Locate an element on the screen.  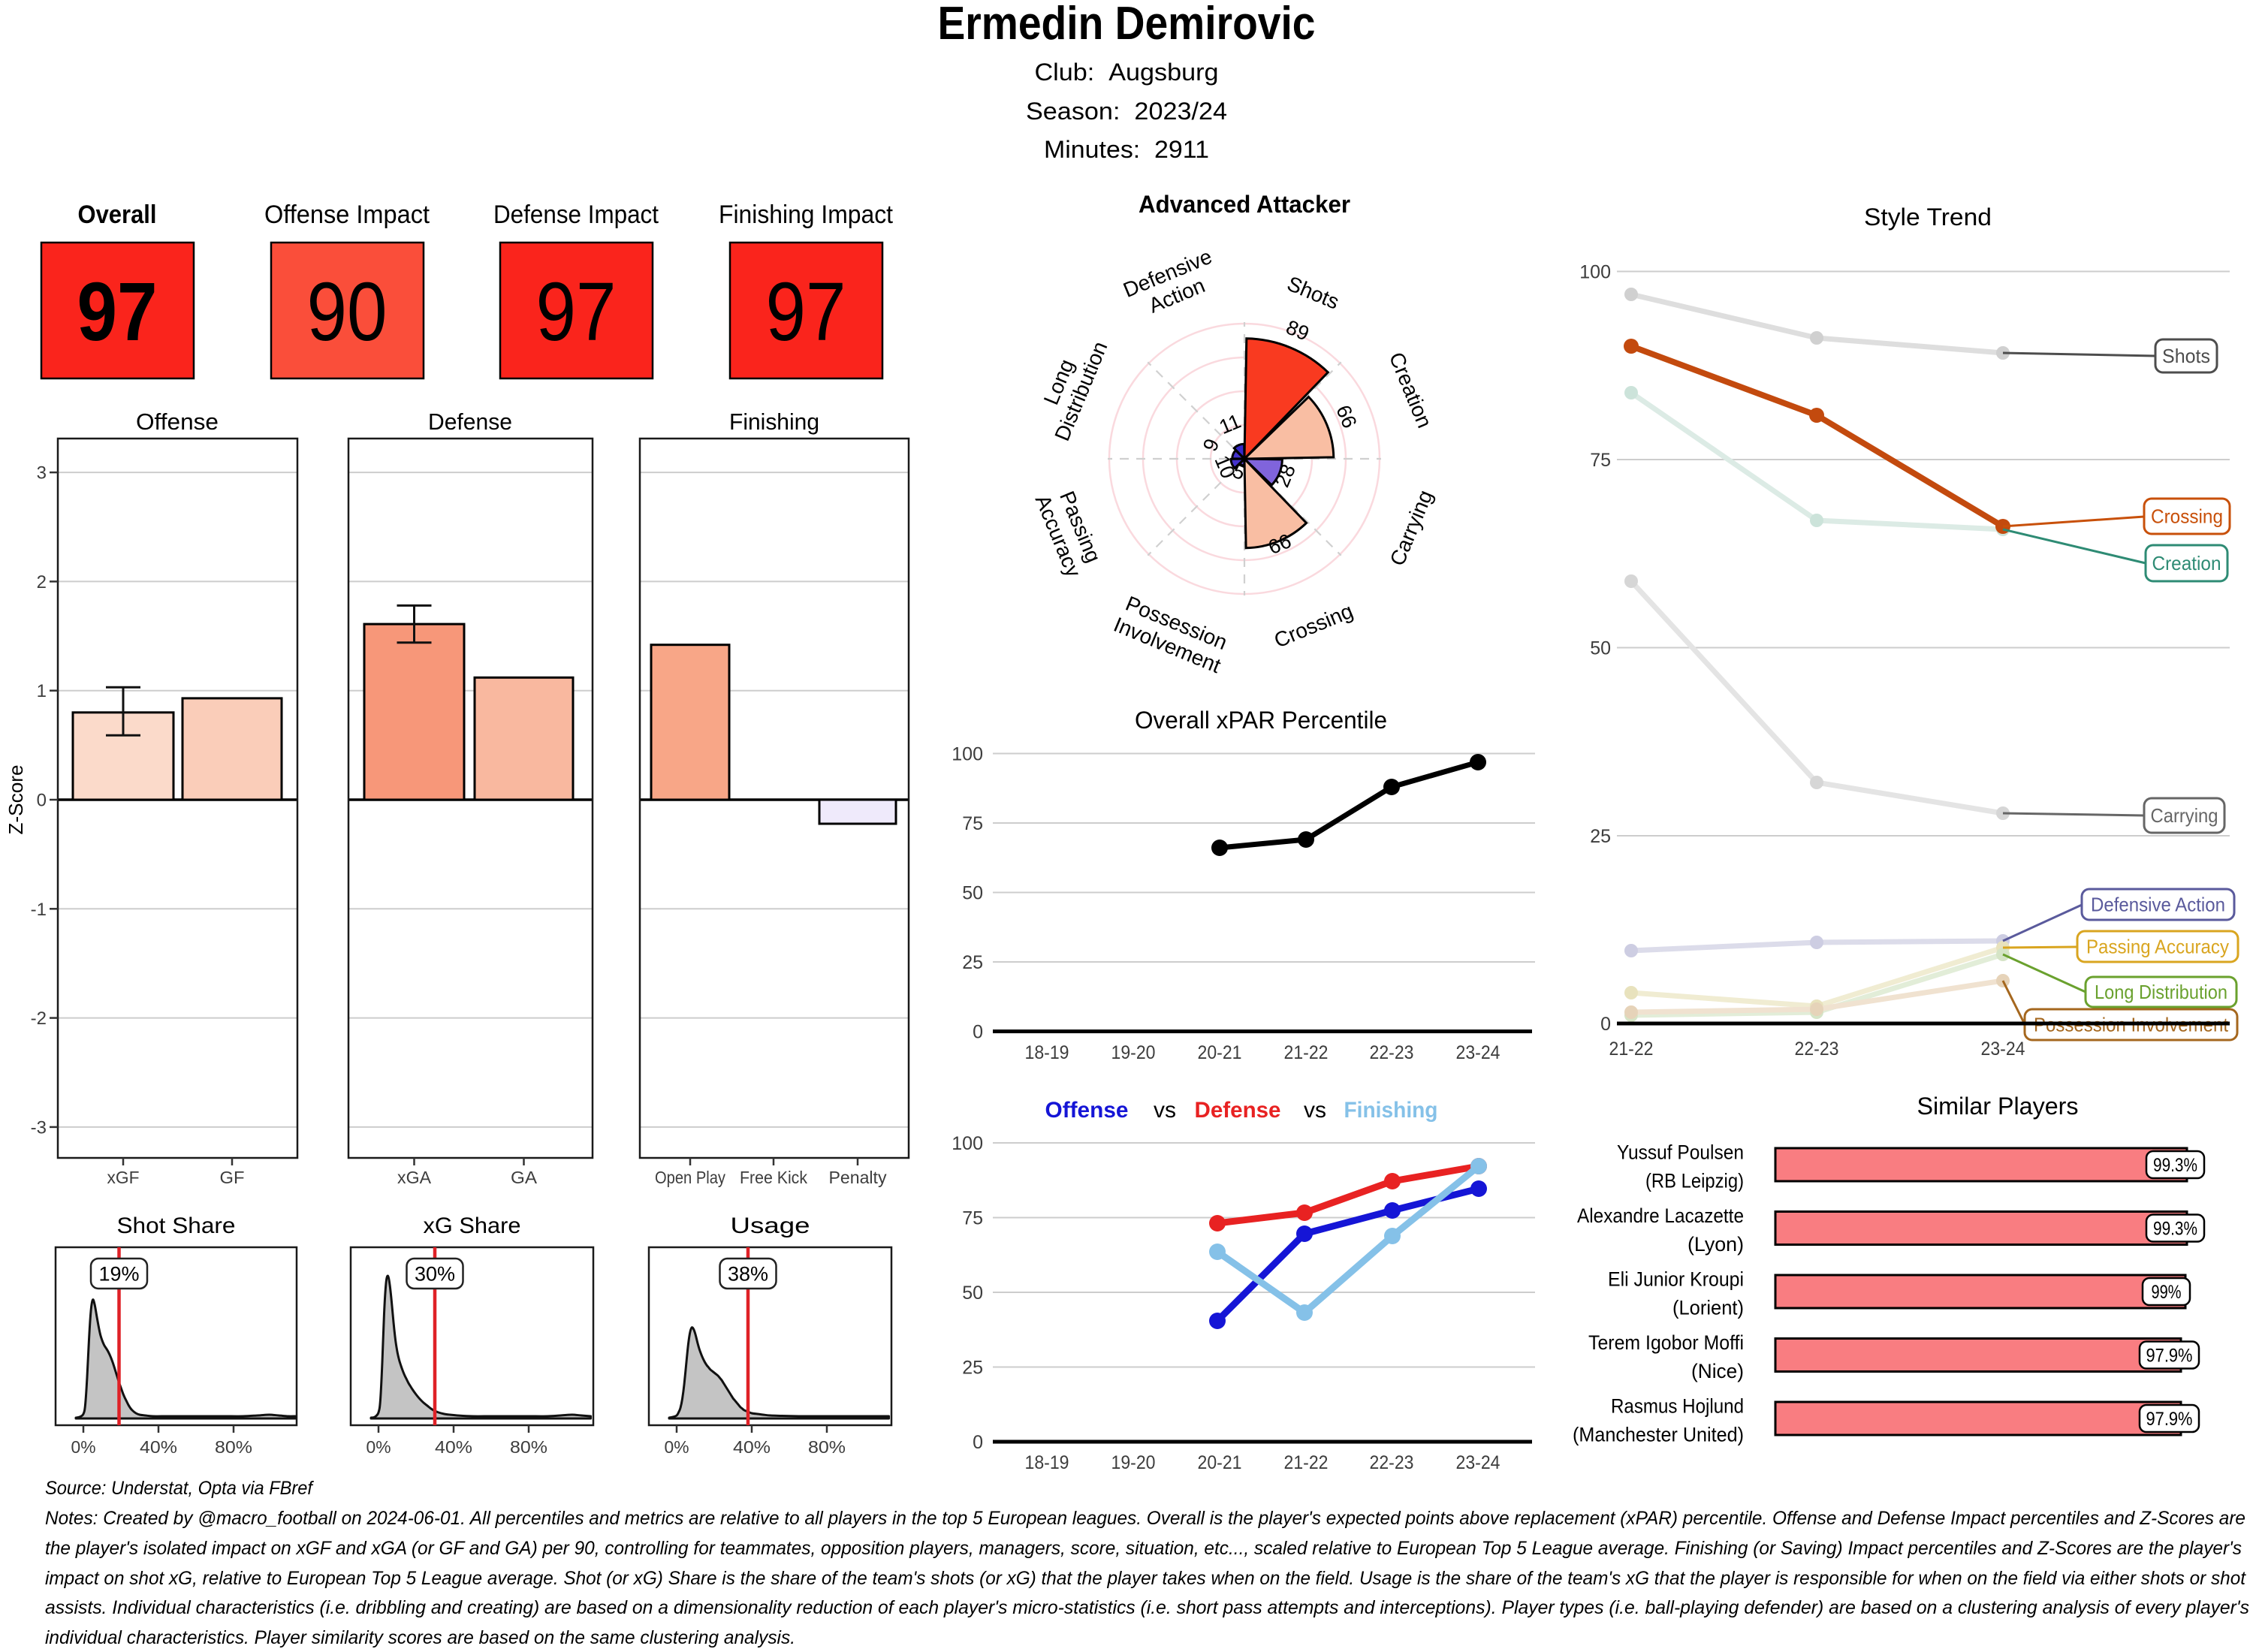
svg-text: Carrying is located at coordinates (2184, 815).